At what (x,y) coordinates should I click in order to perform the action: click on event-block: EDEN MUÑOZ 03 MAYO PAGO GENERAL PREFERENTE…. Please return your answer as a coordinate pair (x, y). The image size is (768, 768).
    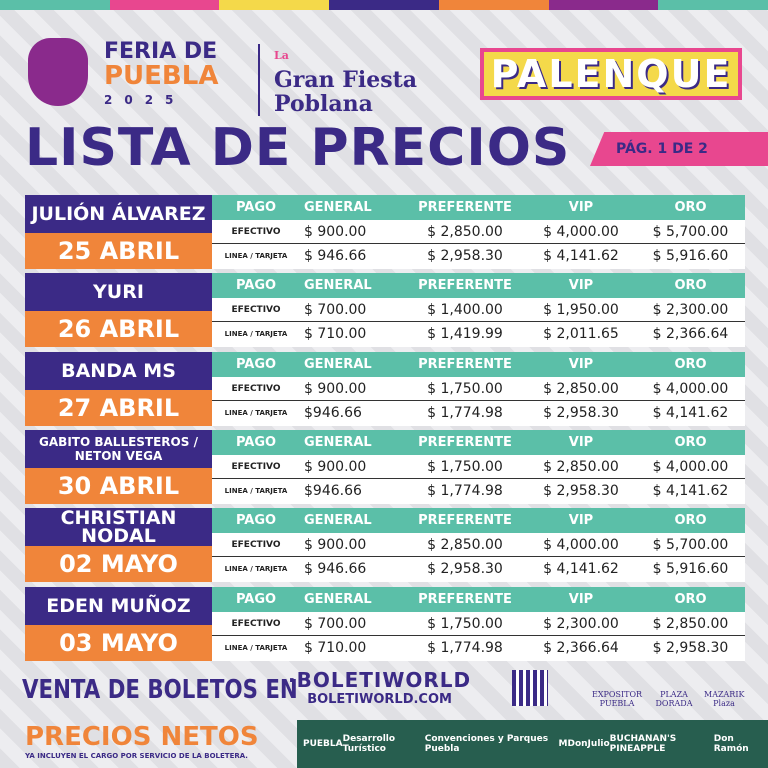
    Looking at the image, I should click on (385, 623).